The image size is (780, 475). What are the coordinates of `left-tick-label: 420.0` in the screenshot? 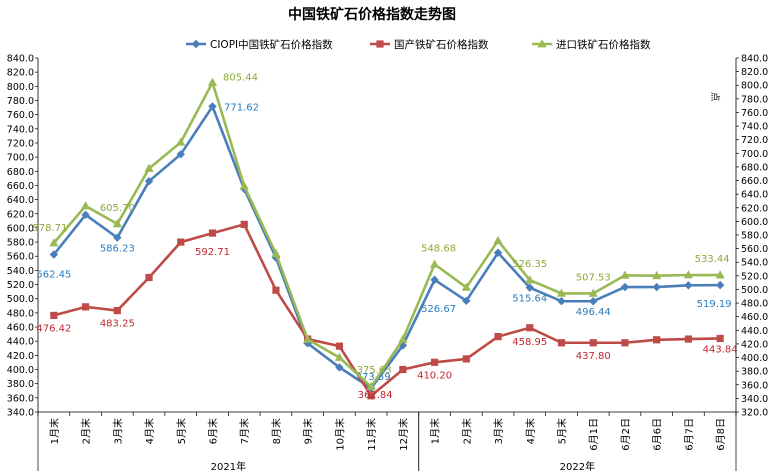 It's located at (20, 356).